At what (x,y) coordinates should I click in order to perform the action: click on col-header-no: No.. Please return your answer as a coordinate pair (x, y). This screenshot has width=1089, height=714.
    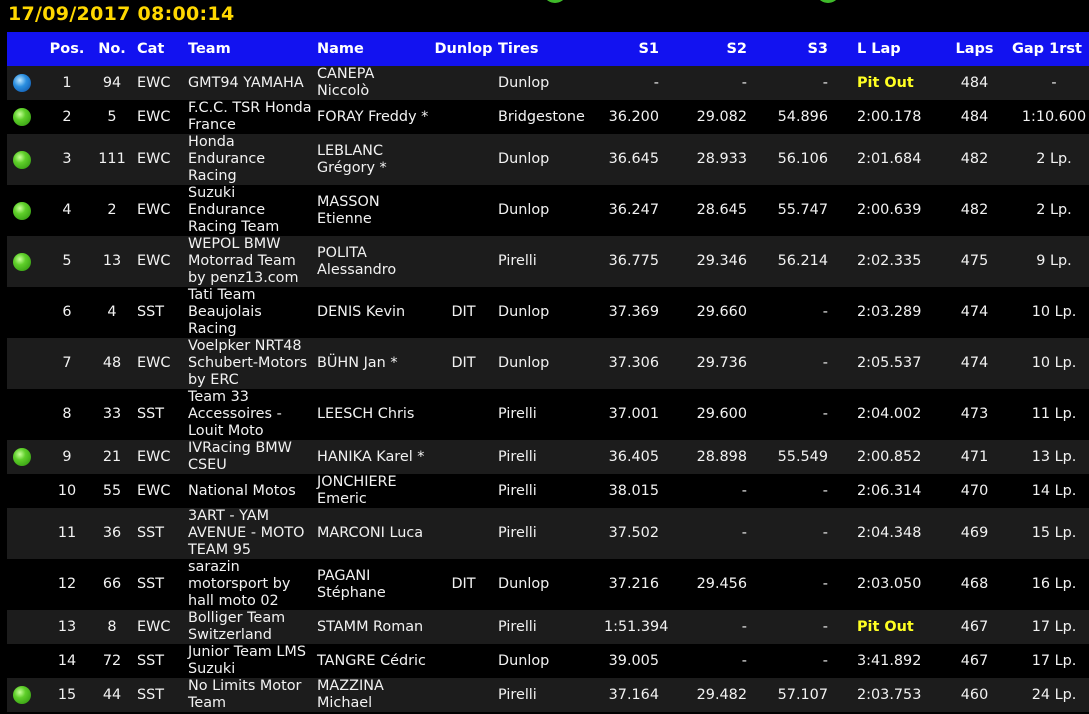
    Looking at the image, I should click on (112, 49).